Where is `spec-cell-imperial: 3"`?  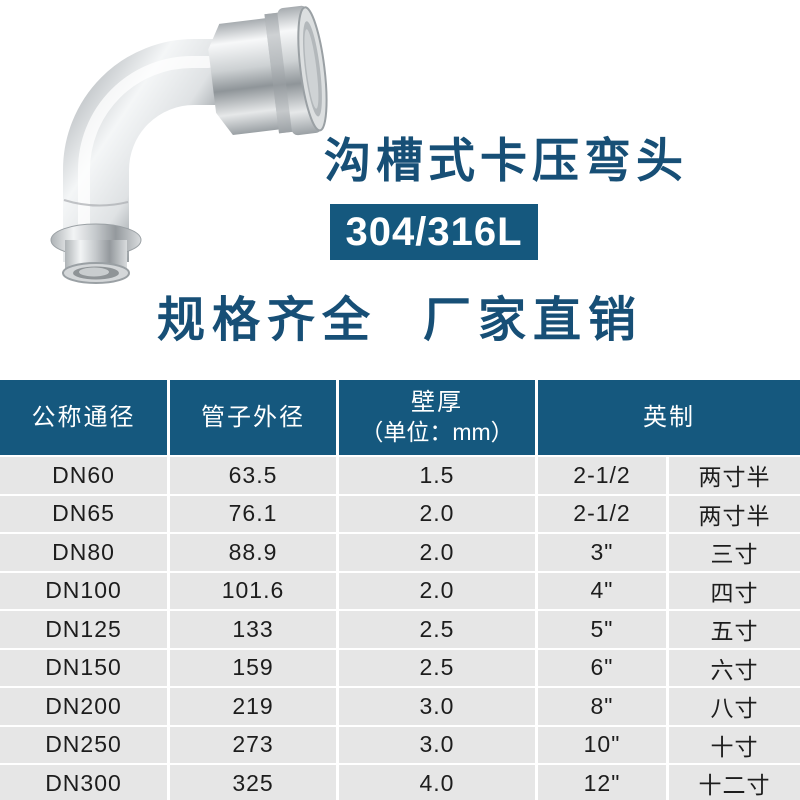 spec-cell-imperial: 3" is located at coordinates (602, 552).